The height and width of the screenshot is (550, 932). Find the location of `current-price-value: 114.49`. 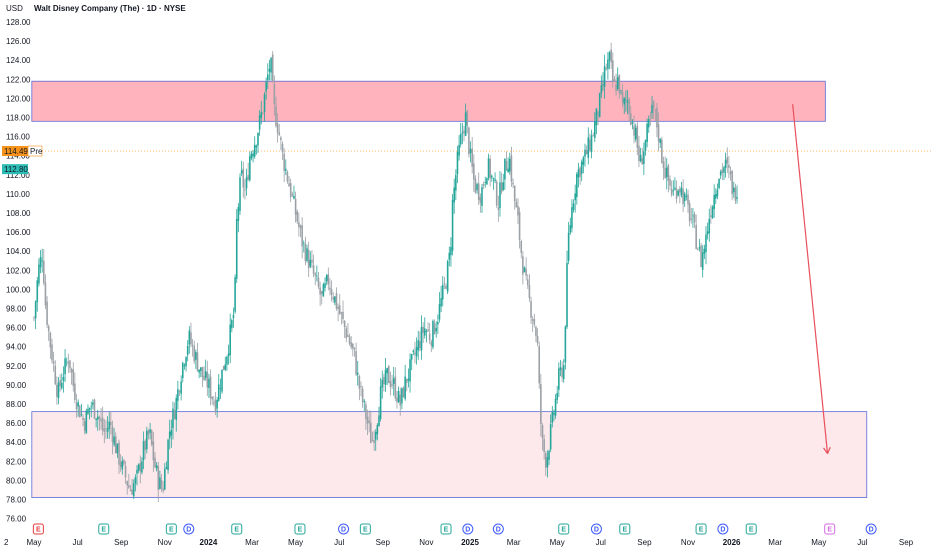

current-price-value: 114.49 is located at coordinates (16, 151).